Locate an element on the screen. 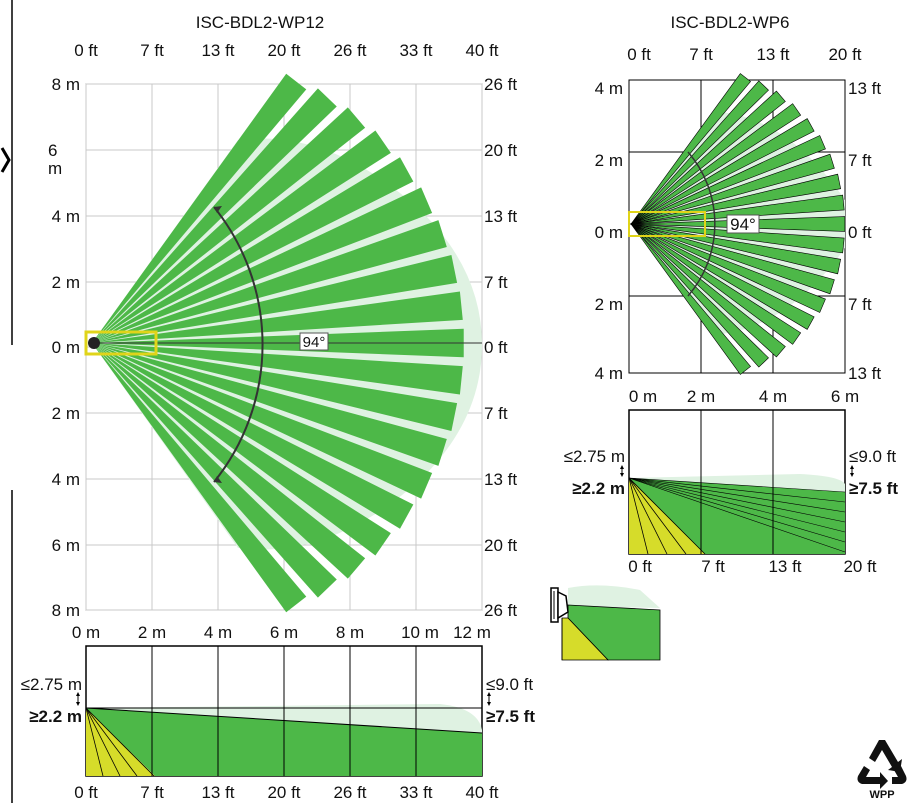 The image size is (921, 803). wp12-side-height-arrow-right is located at coordinates (489, 699).